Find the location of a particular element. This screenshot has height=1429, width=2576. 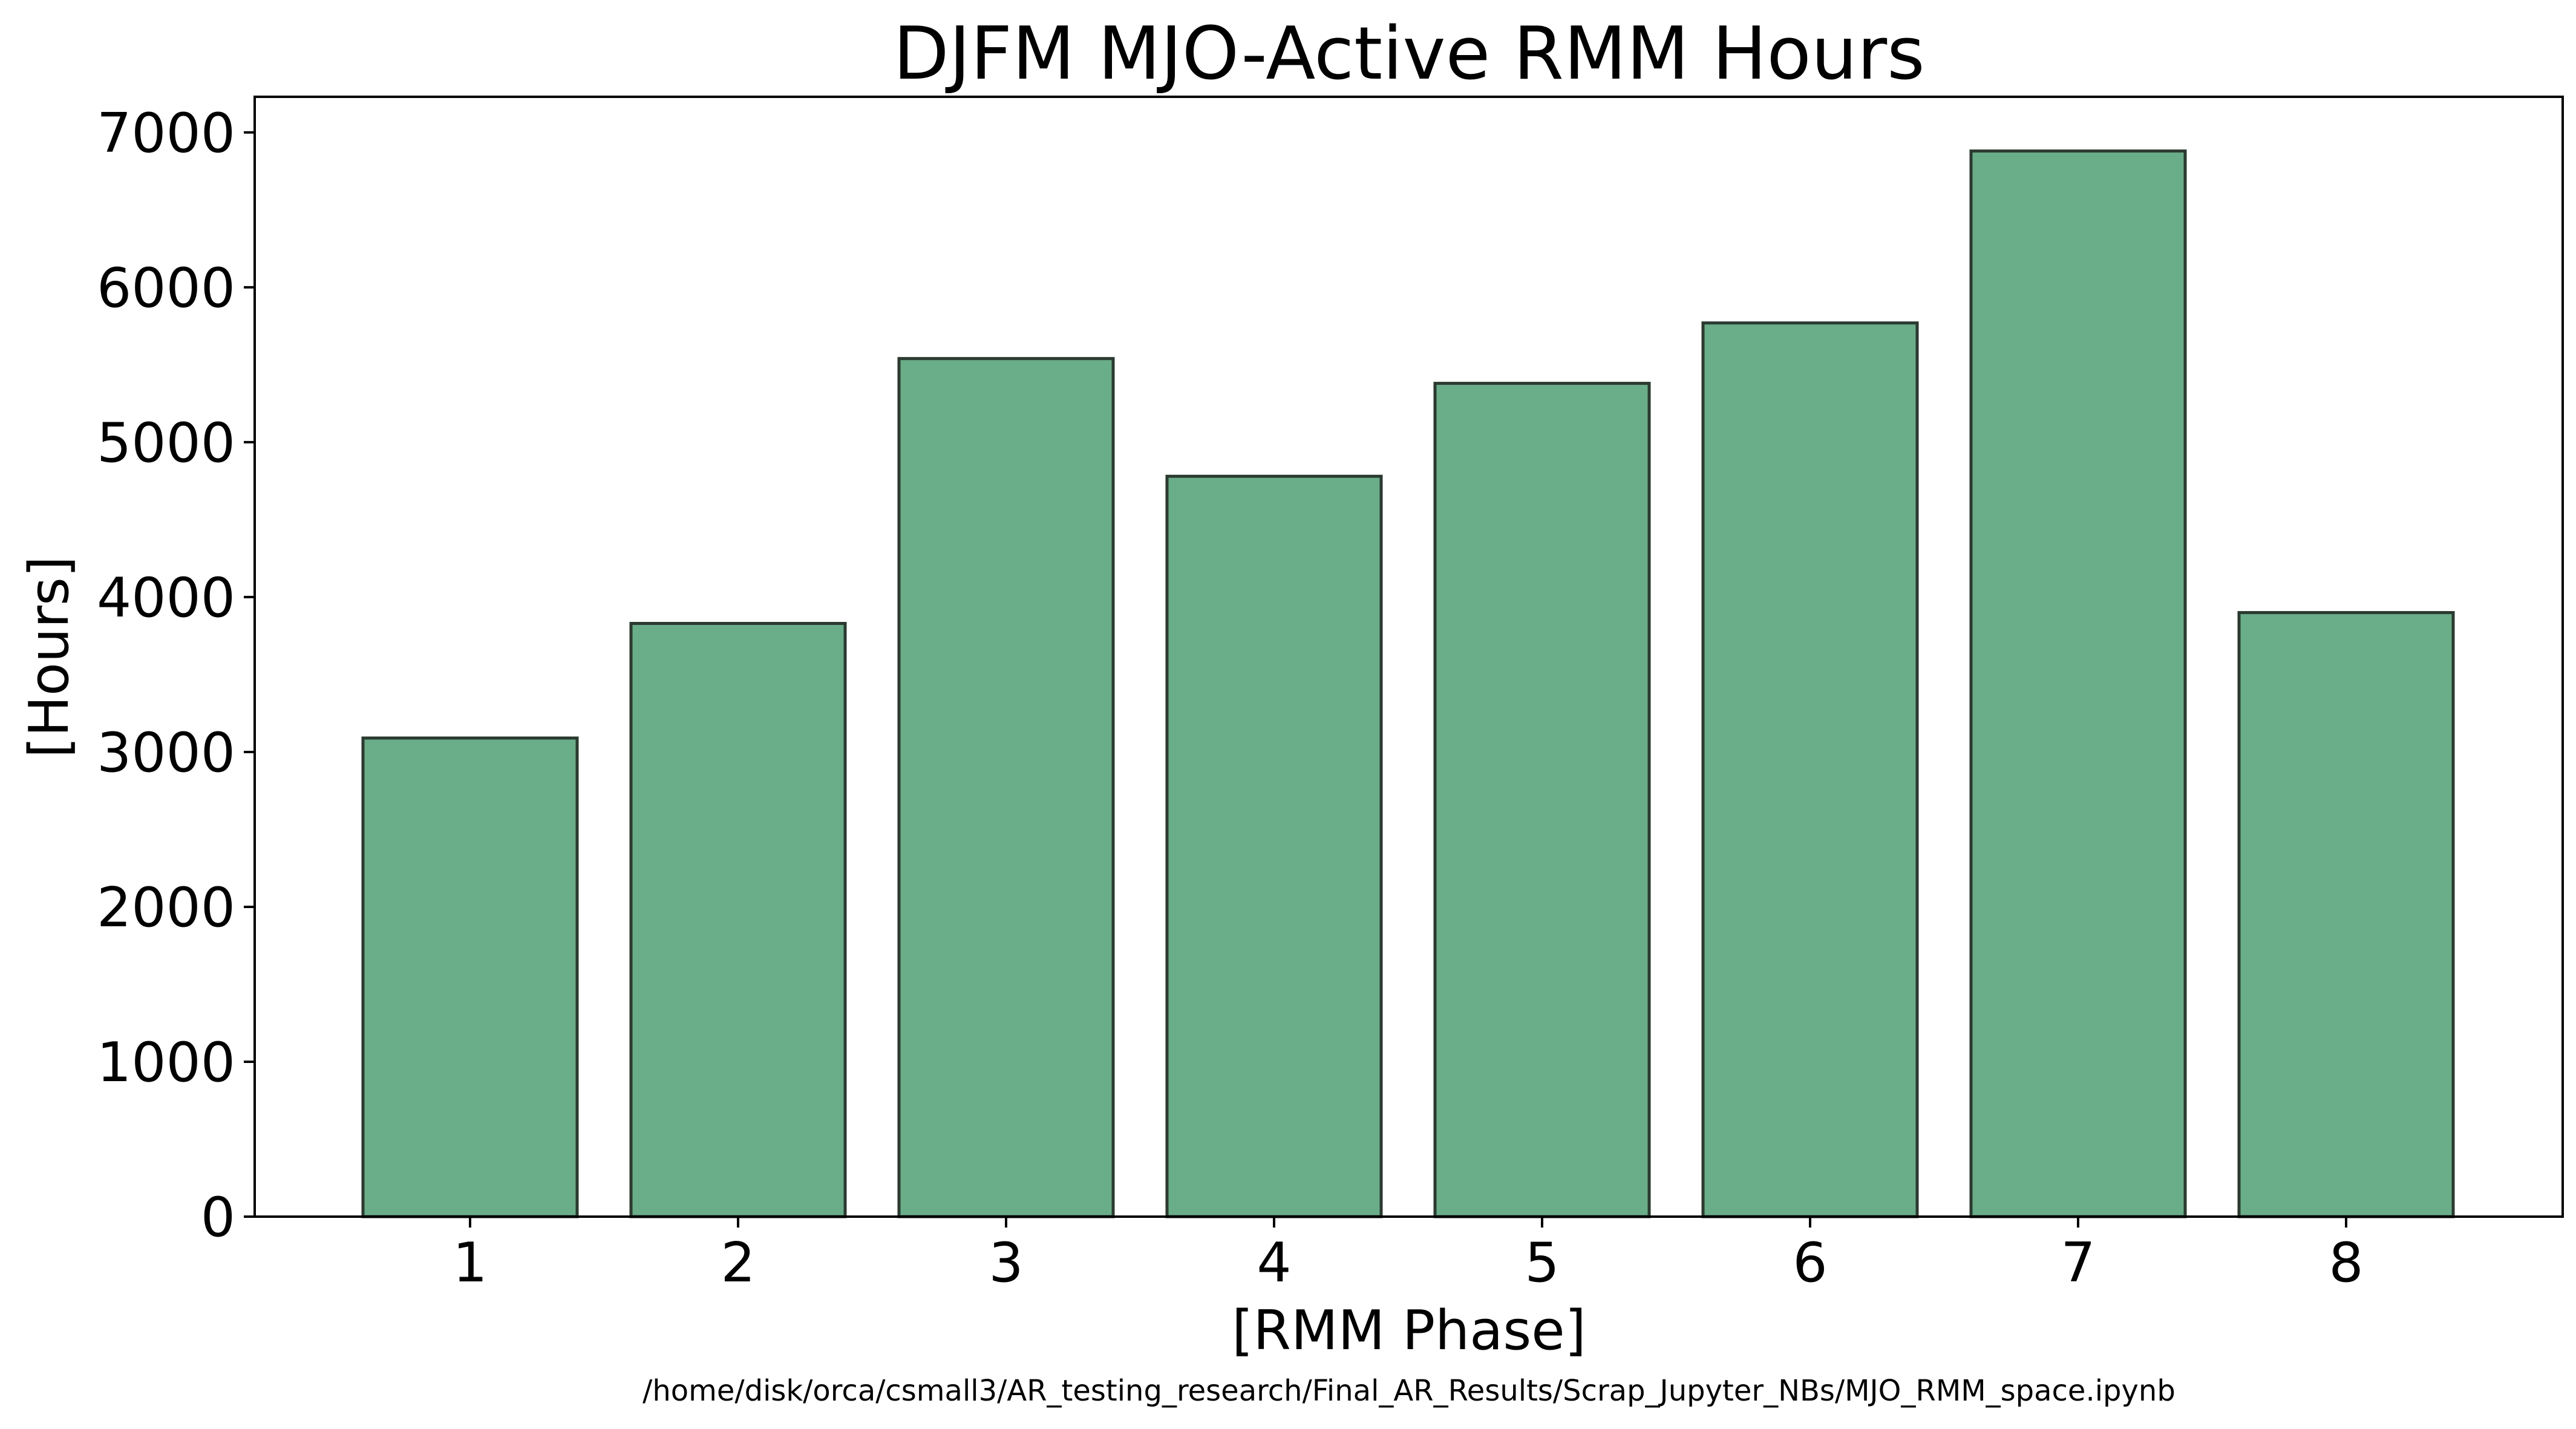

x-tick-label: 6 is located at coordinates (1810, 1263).